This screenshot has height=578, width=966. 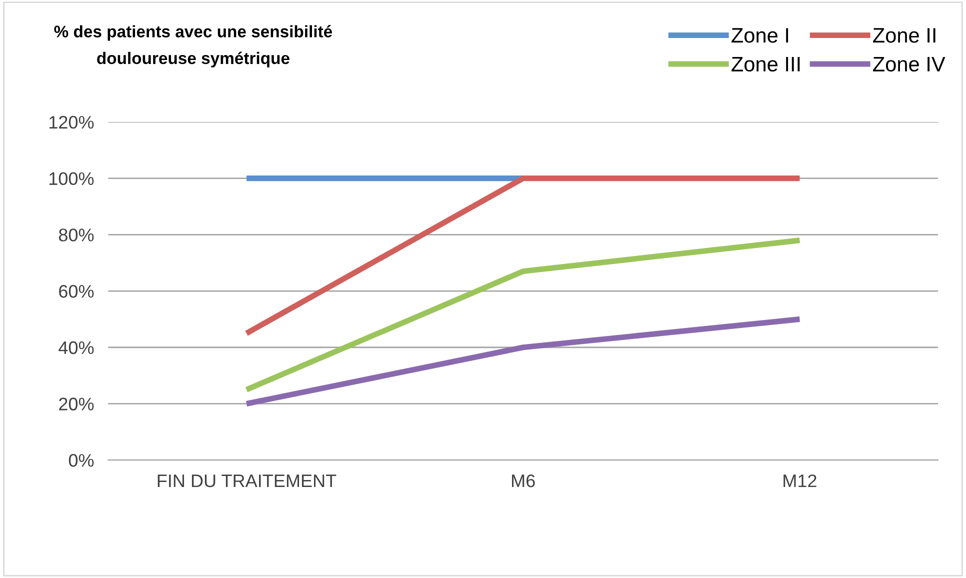 What do you see at coordinates (193, 46) in the screenshot?
I see `chart-title: % des patients avec une sensibilité douloureuse symétrique` at bounding box center [193, 46].